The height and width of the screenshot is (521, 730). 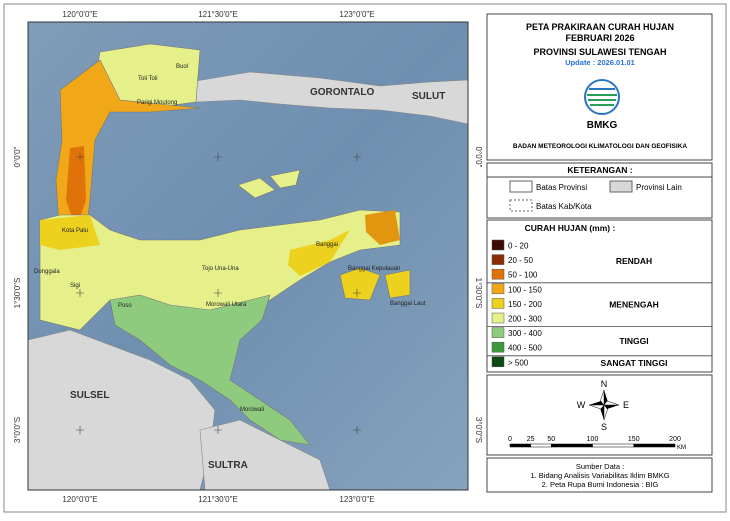 I want to click on class-label: 200 - 300, so click(x=525, y=319).